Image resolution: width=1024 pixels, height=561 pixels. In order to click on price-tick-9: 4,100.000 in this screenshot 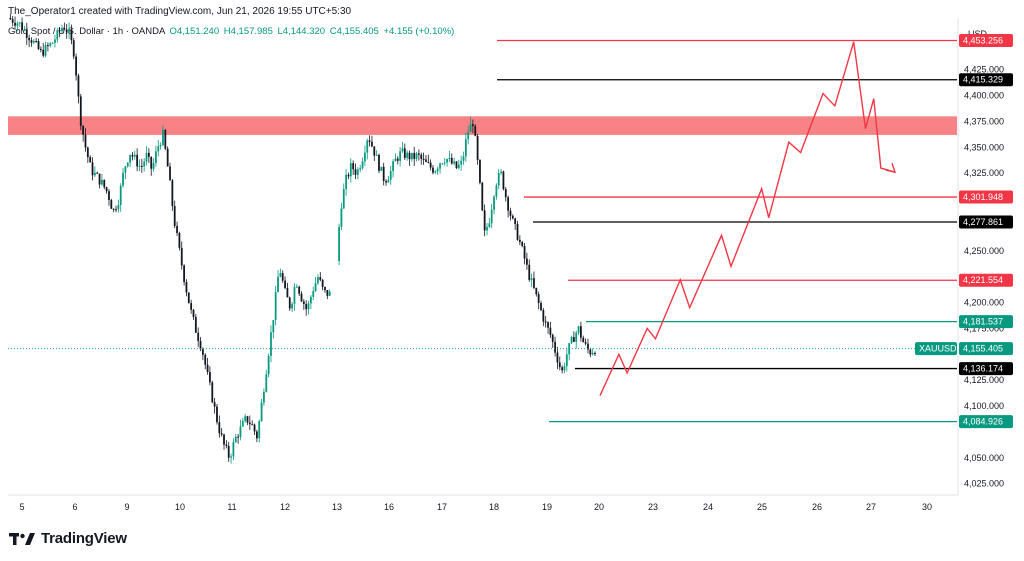, I will do `click(984, 406)`.